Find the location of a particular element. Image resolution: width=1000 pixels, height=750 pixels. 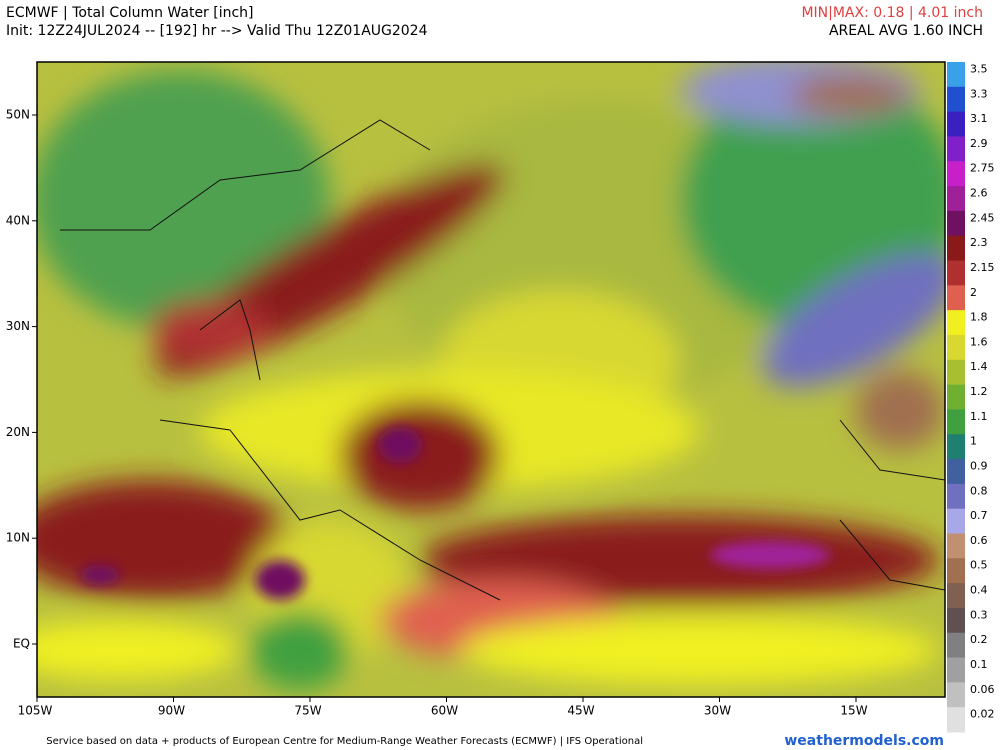

colorbar-label: 1.8 is located at coordinates (979, 317).